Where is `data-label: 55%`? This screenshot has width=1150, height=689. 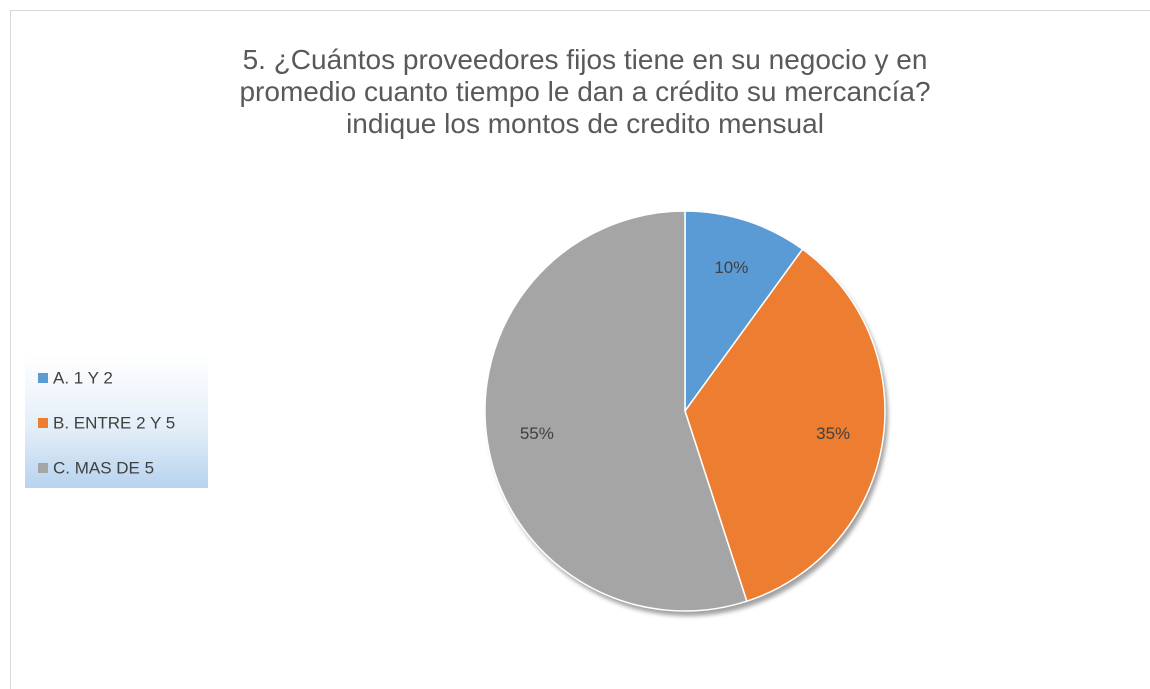 data-label: 55% is located at coordinates (537, 433).